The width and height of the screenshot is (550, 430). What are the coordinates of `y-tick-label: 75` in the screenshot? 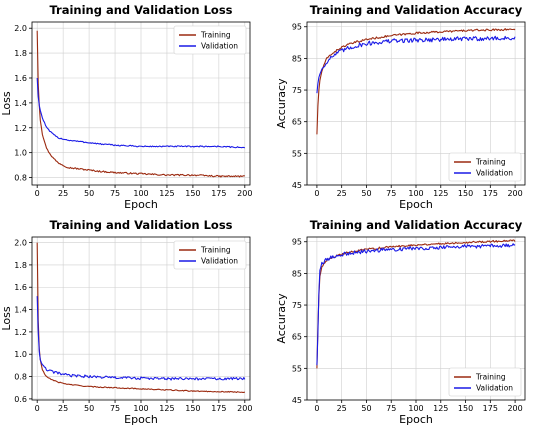 It's located at (297, 90).